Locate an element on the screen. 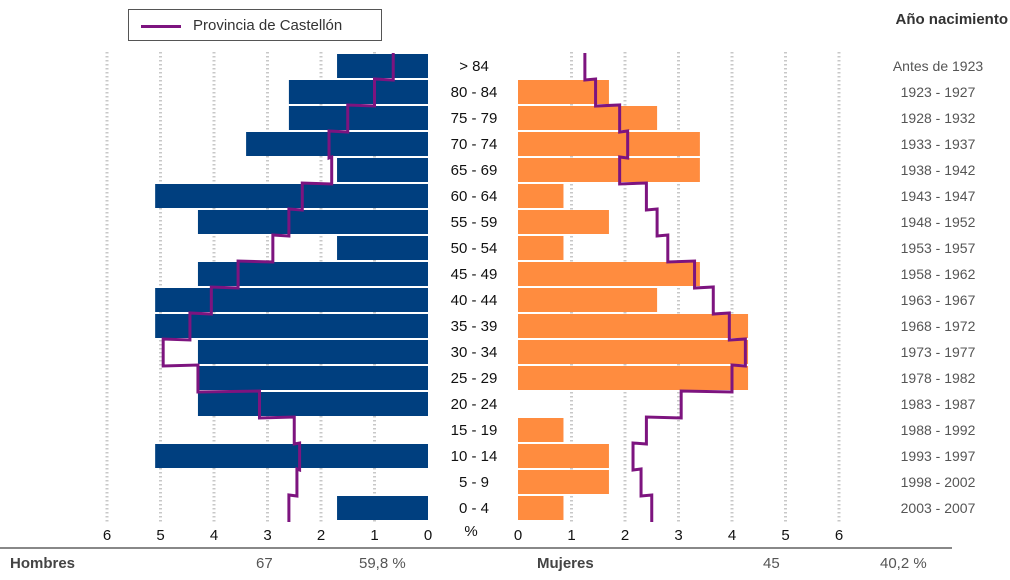 Image resolution: width=1010 pixels, height=580 pixels. age-group-label: 30 - 34 is located at coordinates (474, 352).